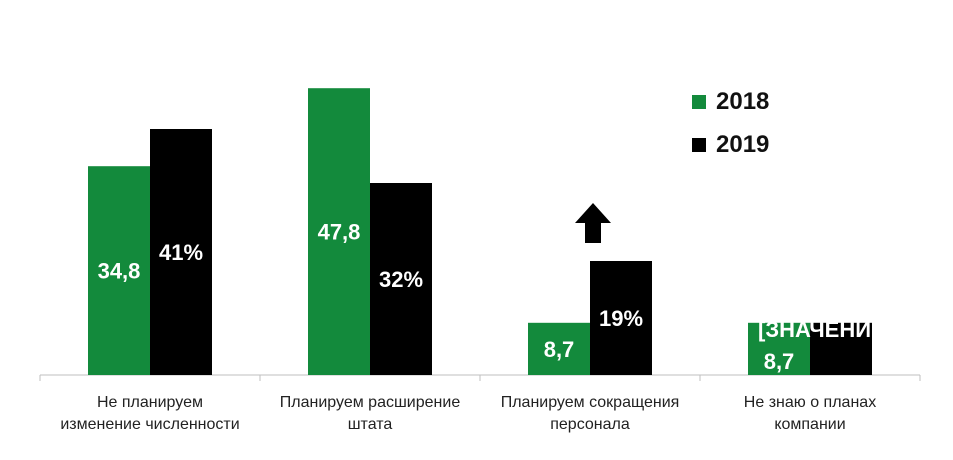  What do you see at coordinates (699, 102) in the screenshot?
I see `legend-swatch-2018` at bounding box center [699, 102].